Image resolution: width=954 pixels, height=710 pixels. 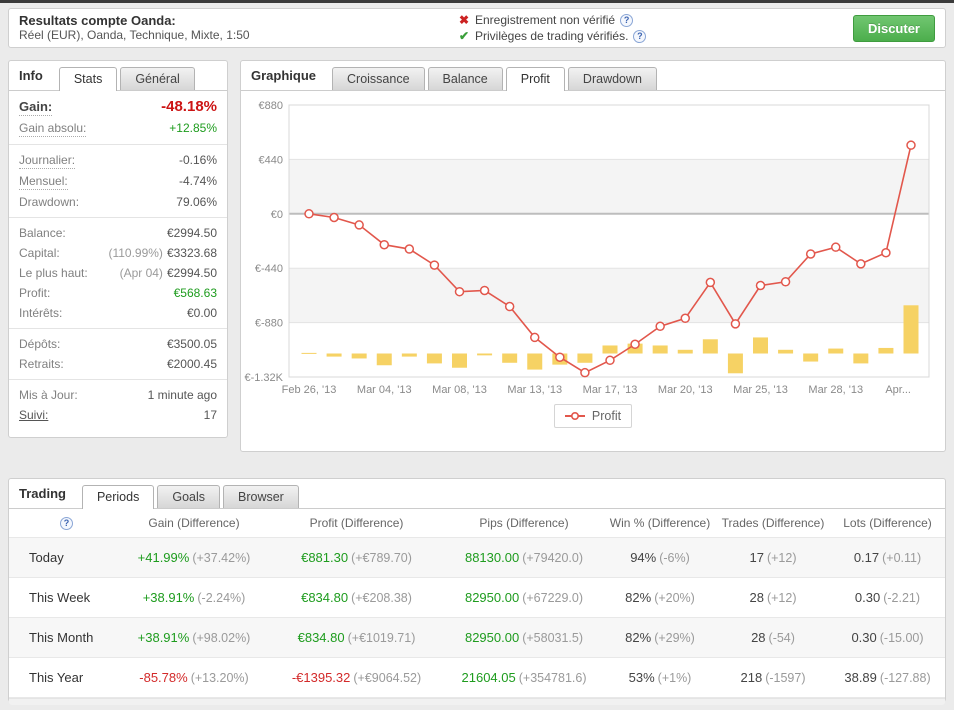 What do you see at coordinates (221, 638) in the screenshot?
I see `cell-difference: (+98.02%)` at bounding box center [221, 638].